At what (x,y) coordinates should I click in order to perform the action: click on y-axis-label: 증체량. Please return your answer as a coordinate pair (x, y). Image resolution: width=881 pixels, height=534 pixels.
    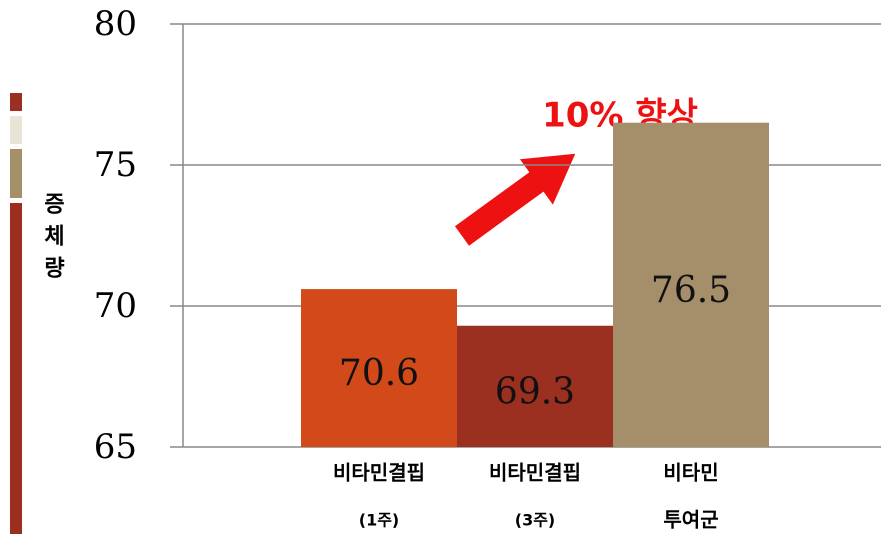
    Looking at the image, I should click on (52, 240).